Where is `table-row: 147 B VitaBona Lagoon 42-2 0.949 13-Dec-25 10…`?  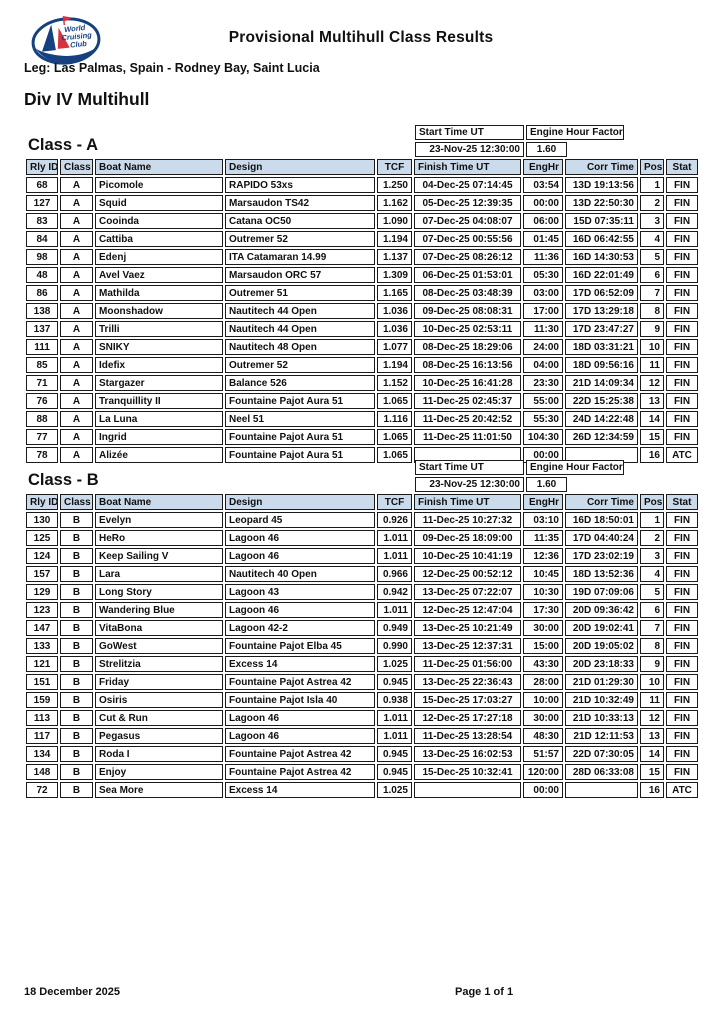
table-row: 147 B VitaBona Lagoon 42-2 0.949 13-Dec-25 10… is located at coordinates (362, 628).